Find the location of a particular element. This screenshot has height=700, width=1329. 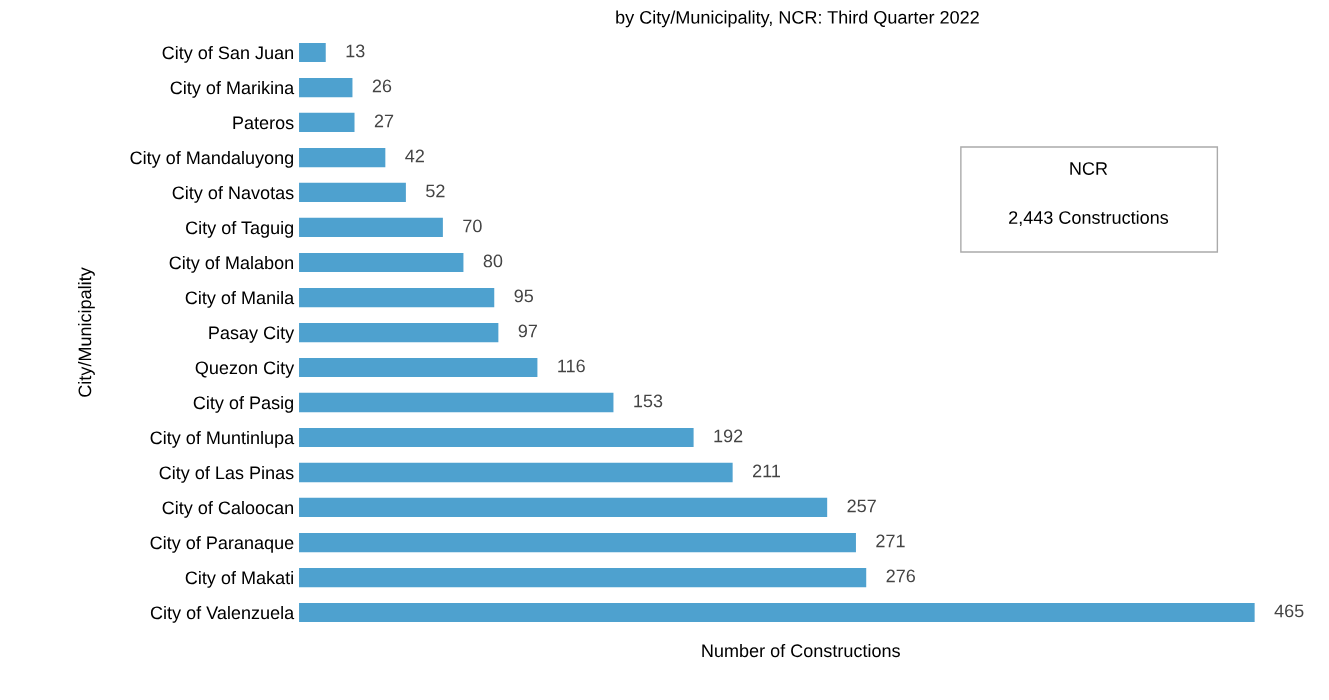

annotation: 2,443 Constructions is located at coordinates (1089, 218).